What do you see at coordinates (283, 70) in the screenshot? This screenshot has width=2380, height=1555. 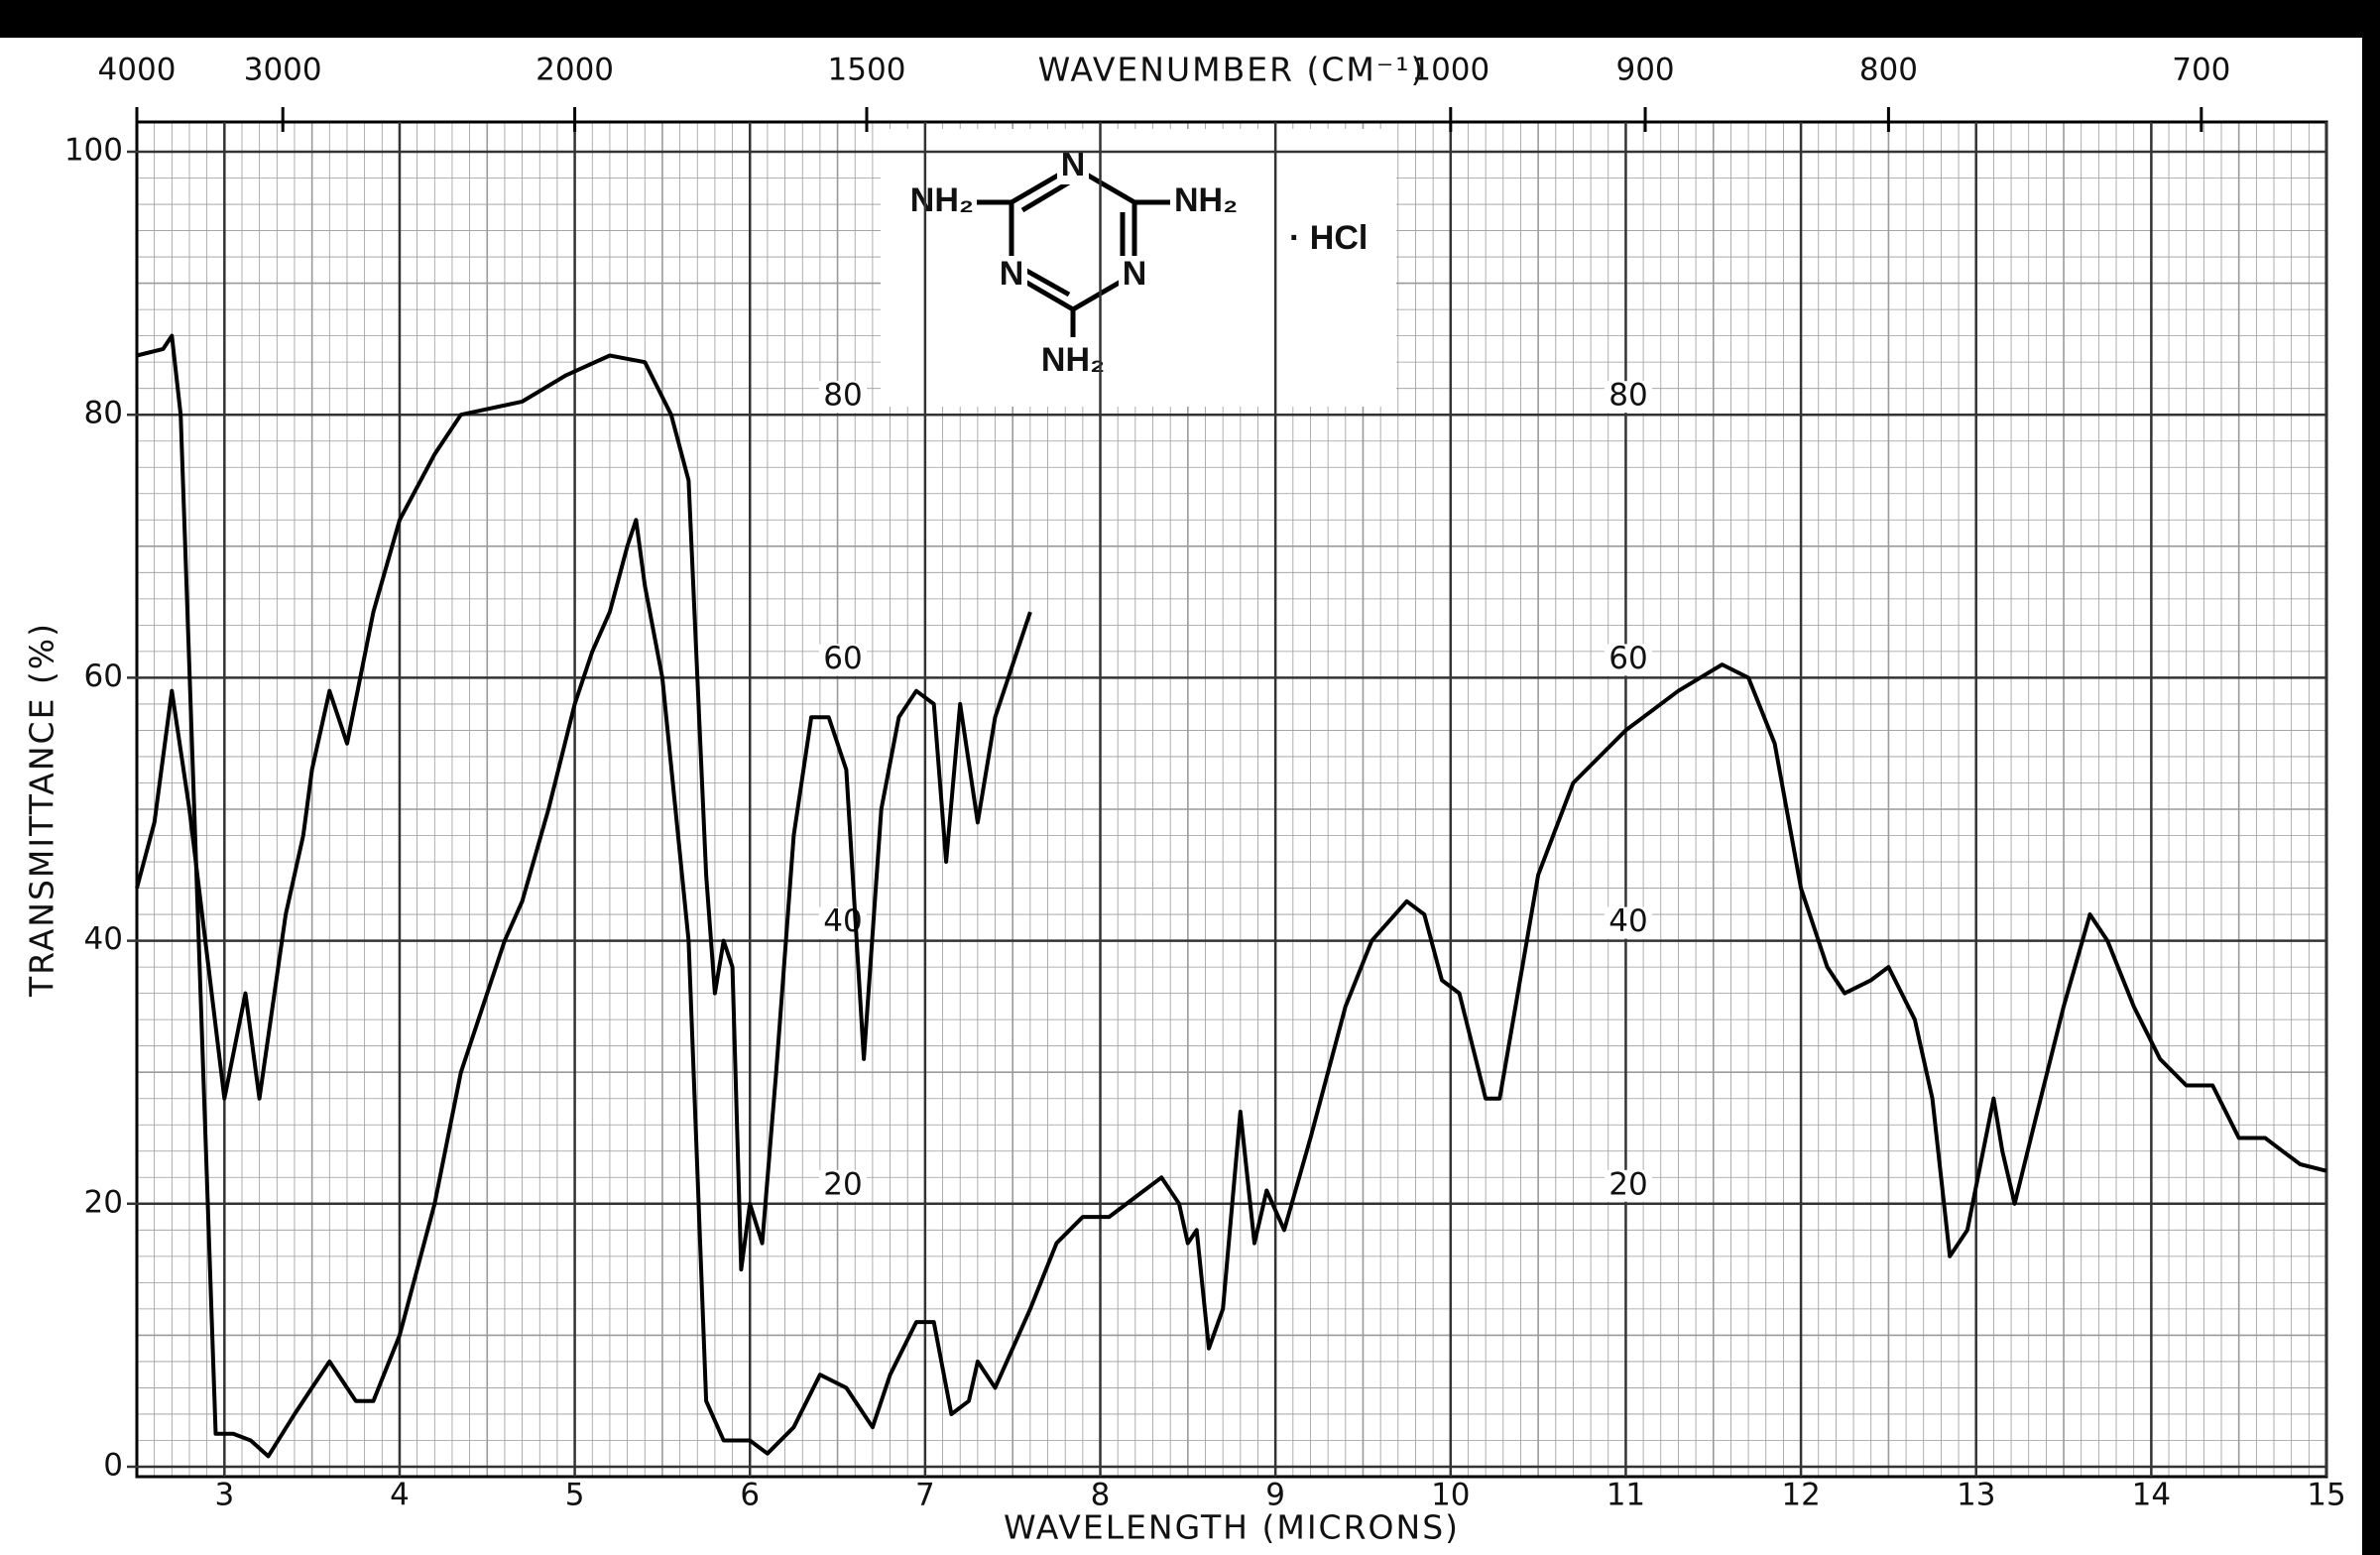 I see `x2-tick-label: 3000` at bounding box center [283, 70].